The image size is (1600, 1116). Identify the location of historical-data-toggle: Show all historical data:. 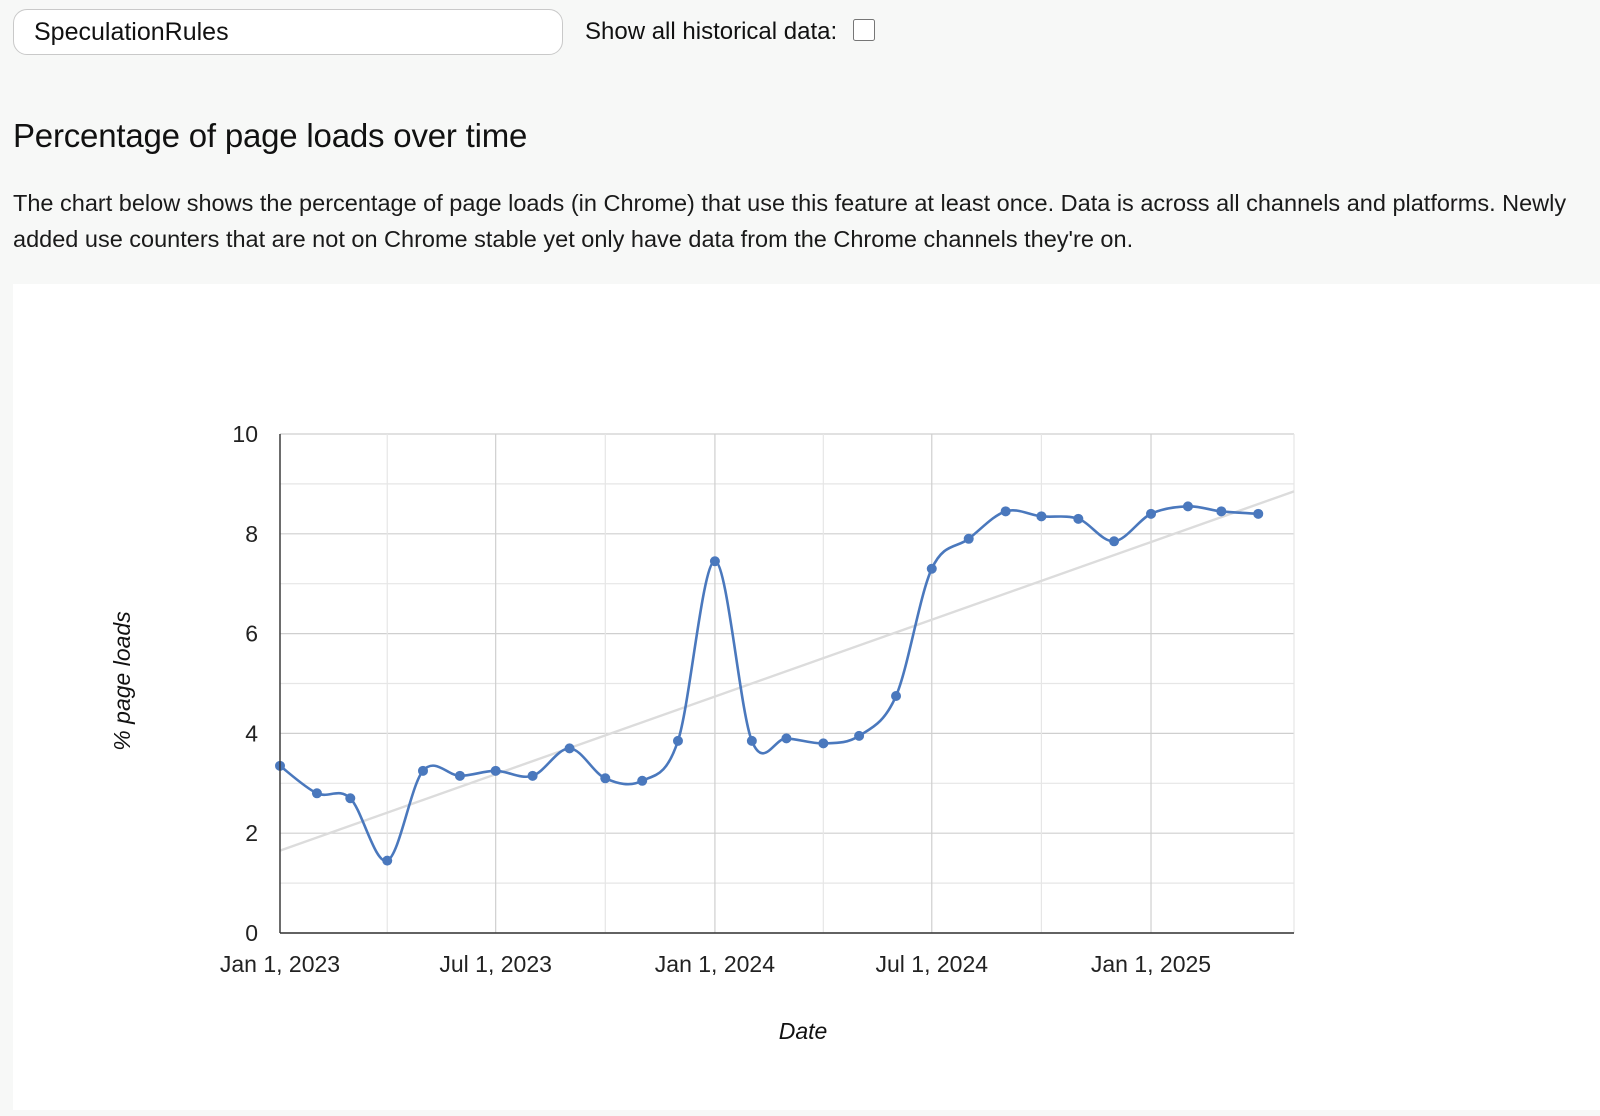
(730, 32).